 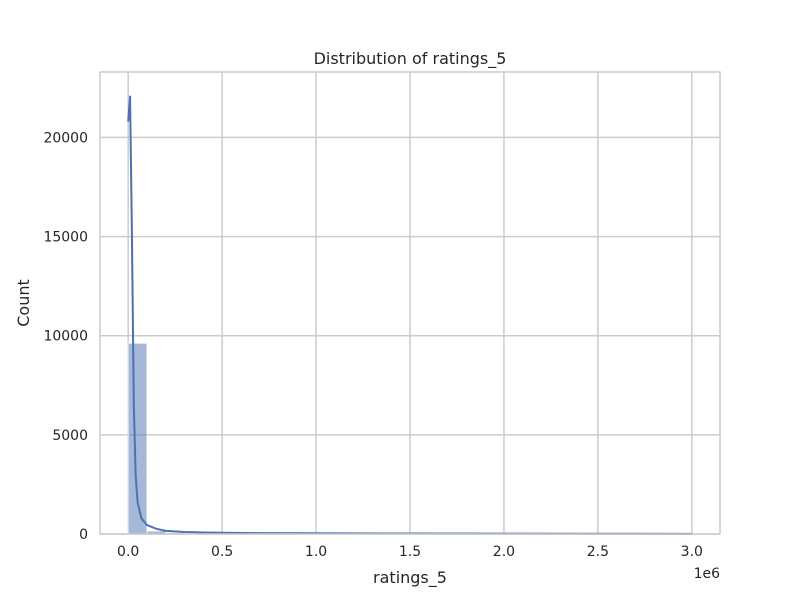 I want to click on y-axis-ticks: 0 5000 10000 15000 20000, so click(x=65, y=336).